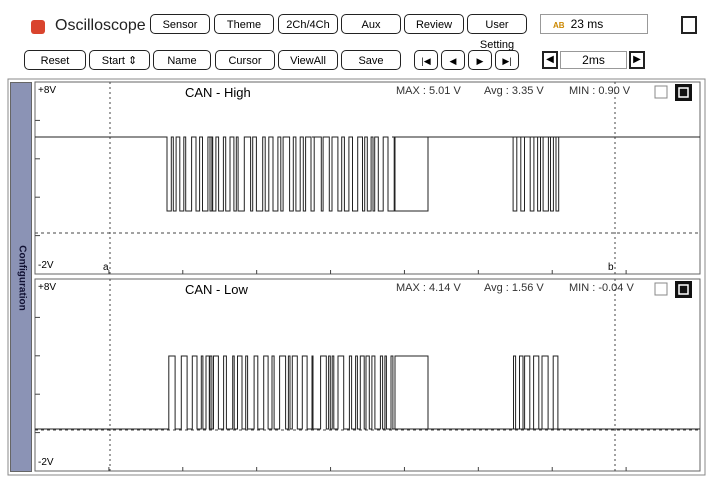 The image size is (713, 485). Describe the element at coordinates (106, 267) in the screenshot. I see `cursor-label: a` at that location.